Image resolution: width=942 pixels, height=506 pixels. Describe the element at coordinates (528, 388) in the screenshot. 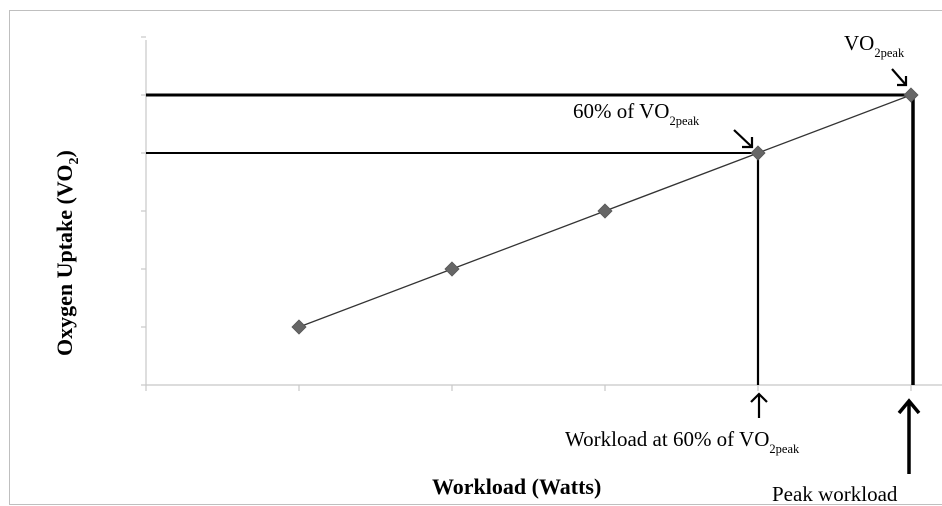

I see `x-axis-ticks` at that location.